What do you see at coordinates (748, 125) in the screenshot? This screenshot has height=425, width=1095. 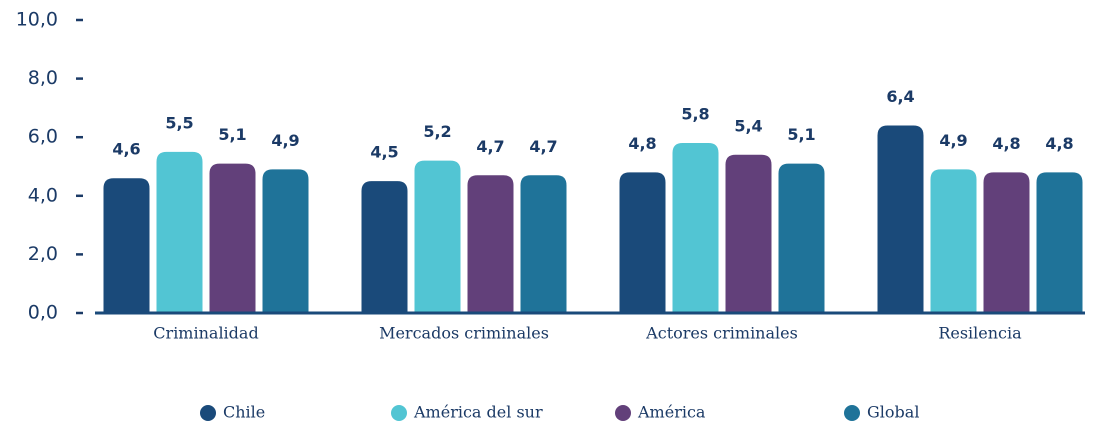 I see `value-label: 5,4` at bounding box center [748, 125].